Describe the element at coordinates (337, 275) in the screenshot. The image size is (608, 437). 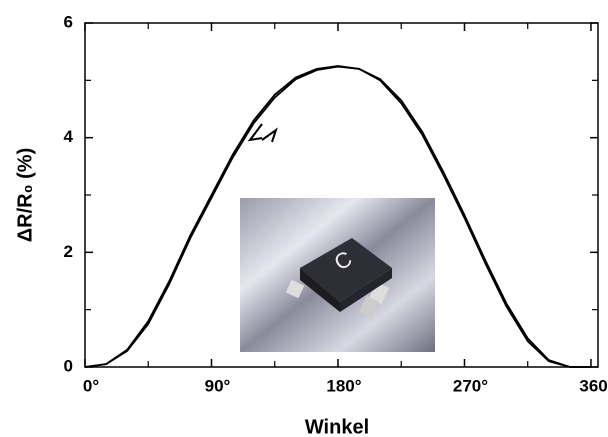
I see `inset-photo: C` at that location.